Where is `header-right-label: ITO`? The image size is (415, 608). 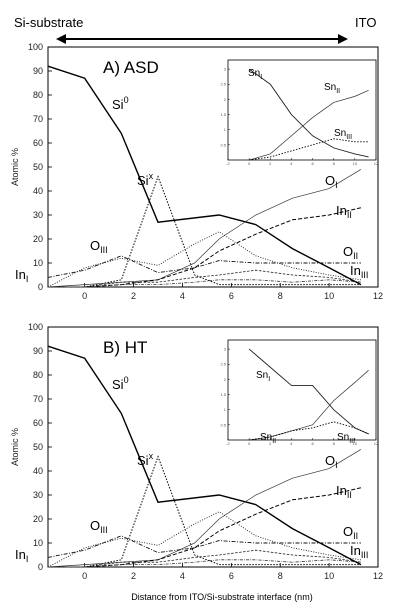 header-right-label: ITO is located at coordinates (365, 22).